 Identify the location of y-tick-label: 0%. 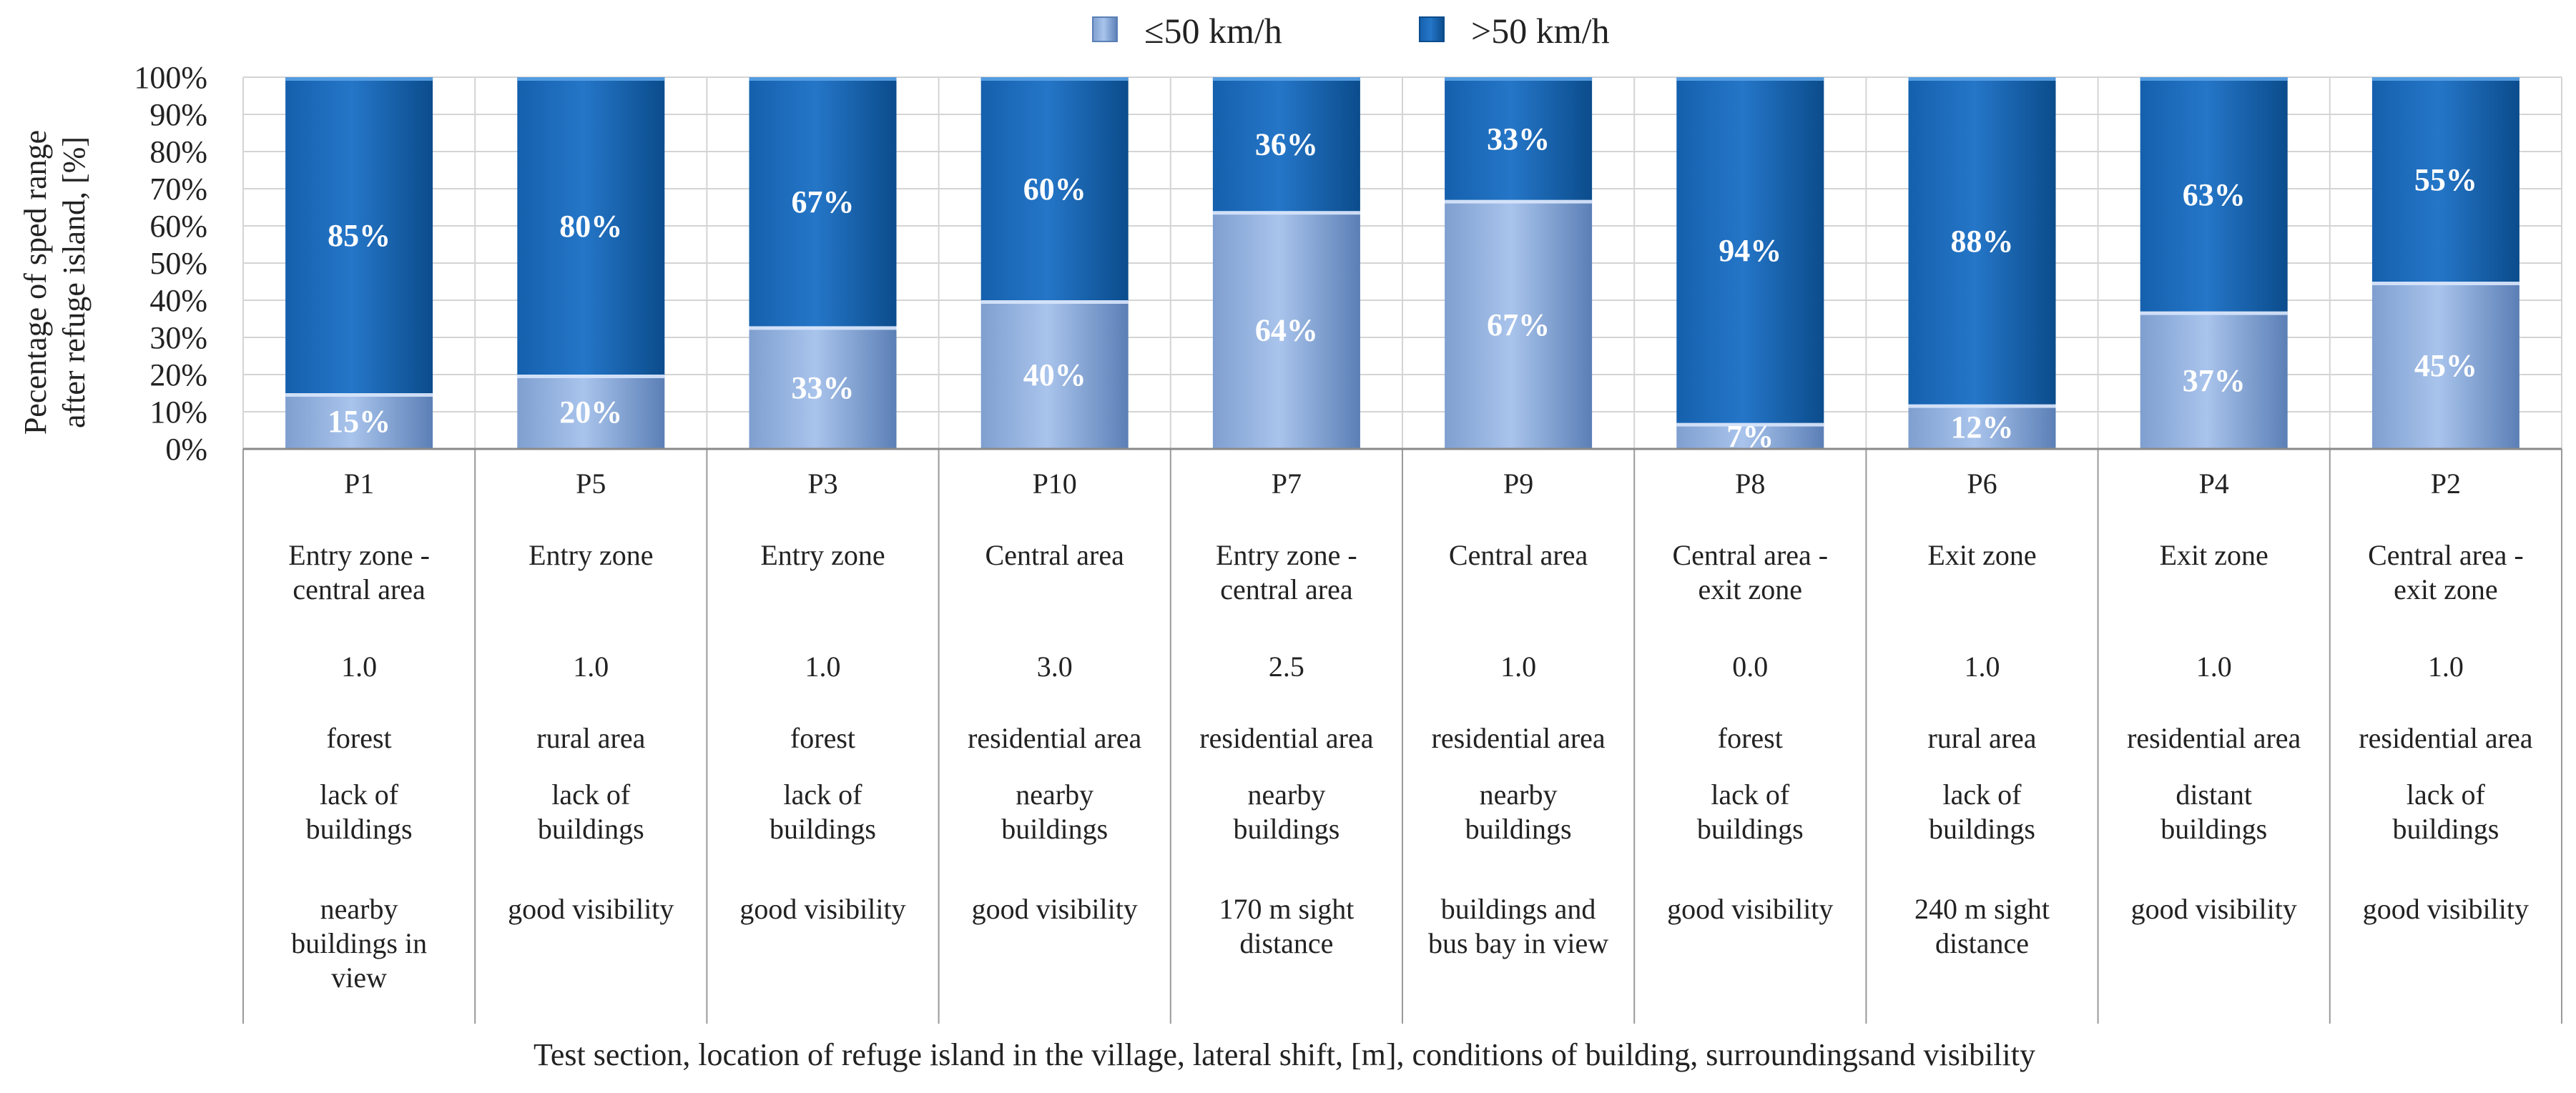
(186, 449).